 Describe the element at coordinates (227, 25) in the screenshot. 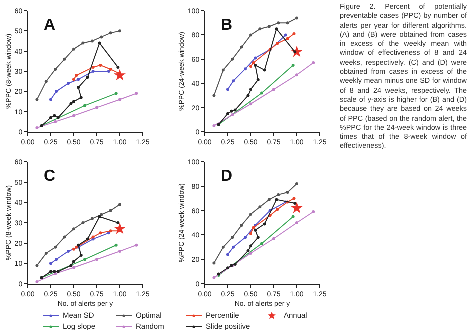

I see `annotation: B` at that location.